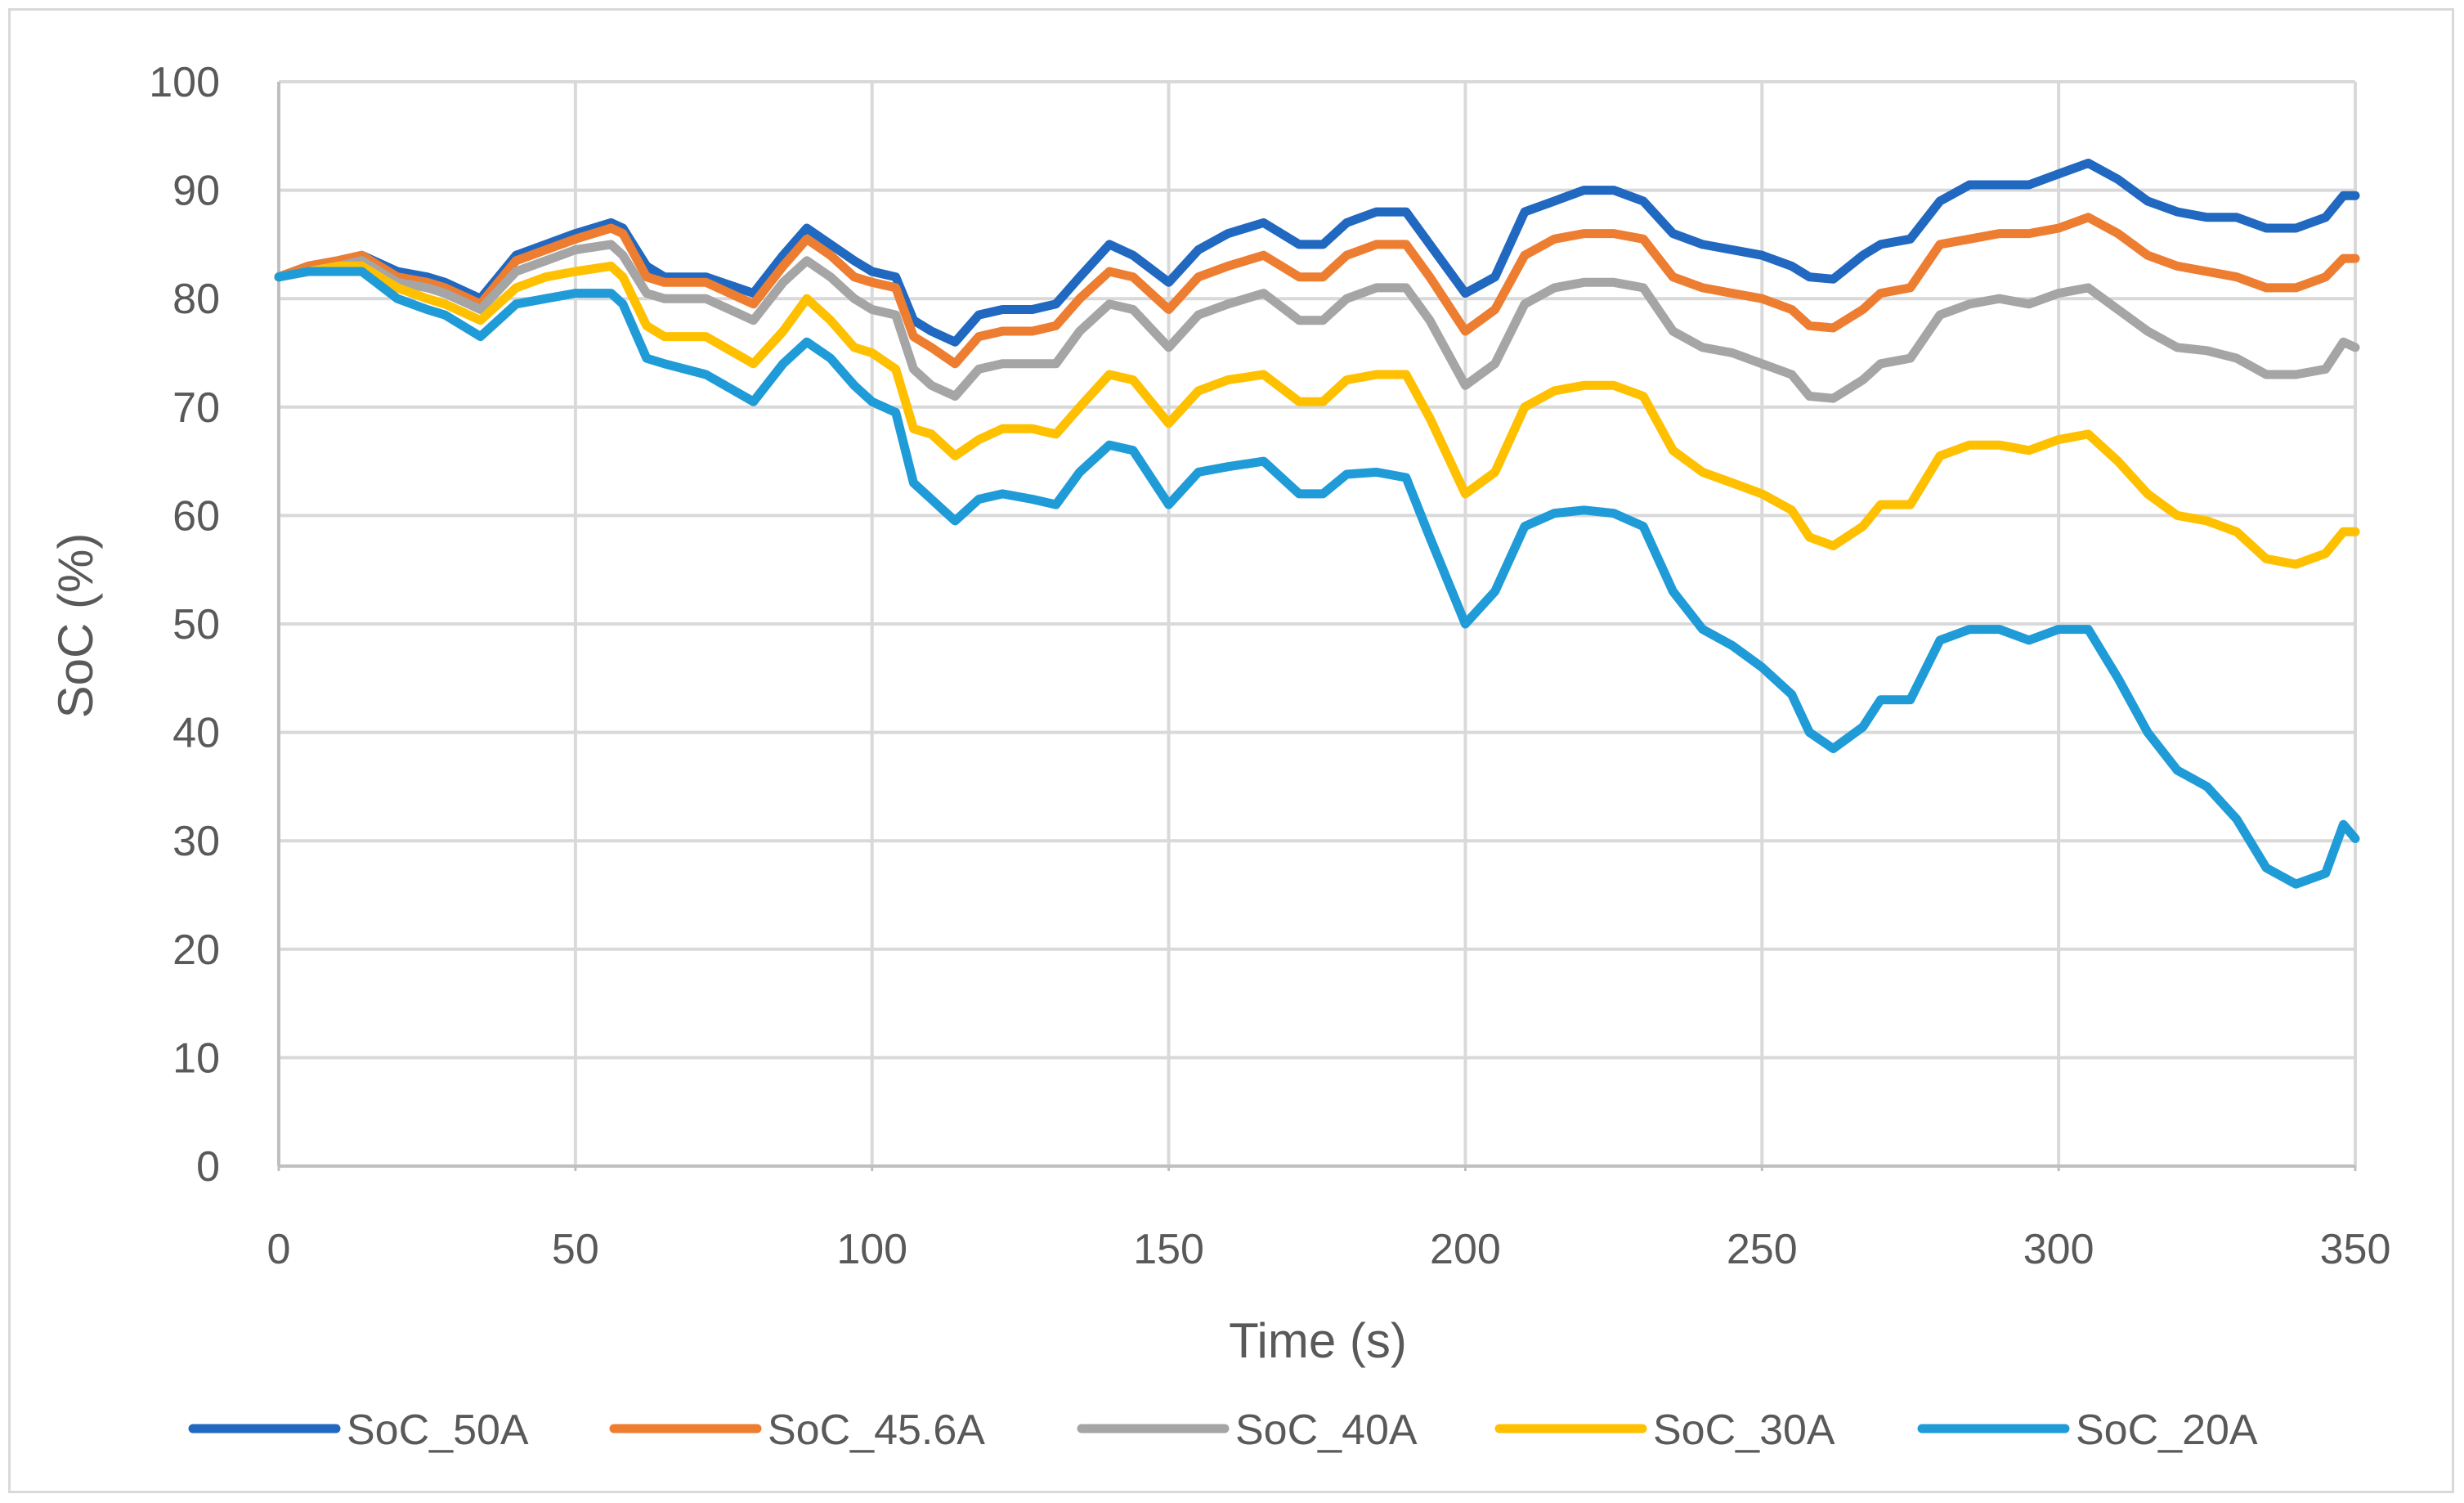  I want to click on y-tick-label: 30, so click(196, 841).